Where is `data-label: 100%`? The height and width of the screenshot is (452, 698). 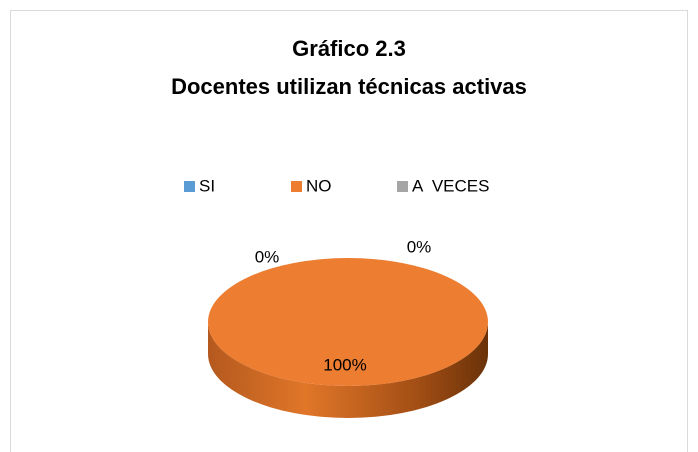
data-label: 100% is located at coordinates (344, 364).